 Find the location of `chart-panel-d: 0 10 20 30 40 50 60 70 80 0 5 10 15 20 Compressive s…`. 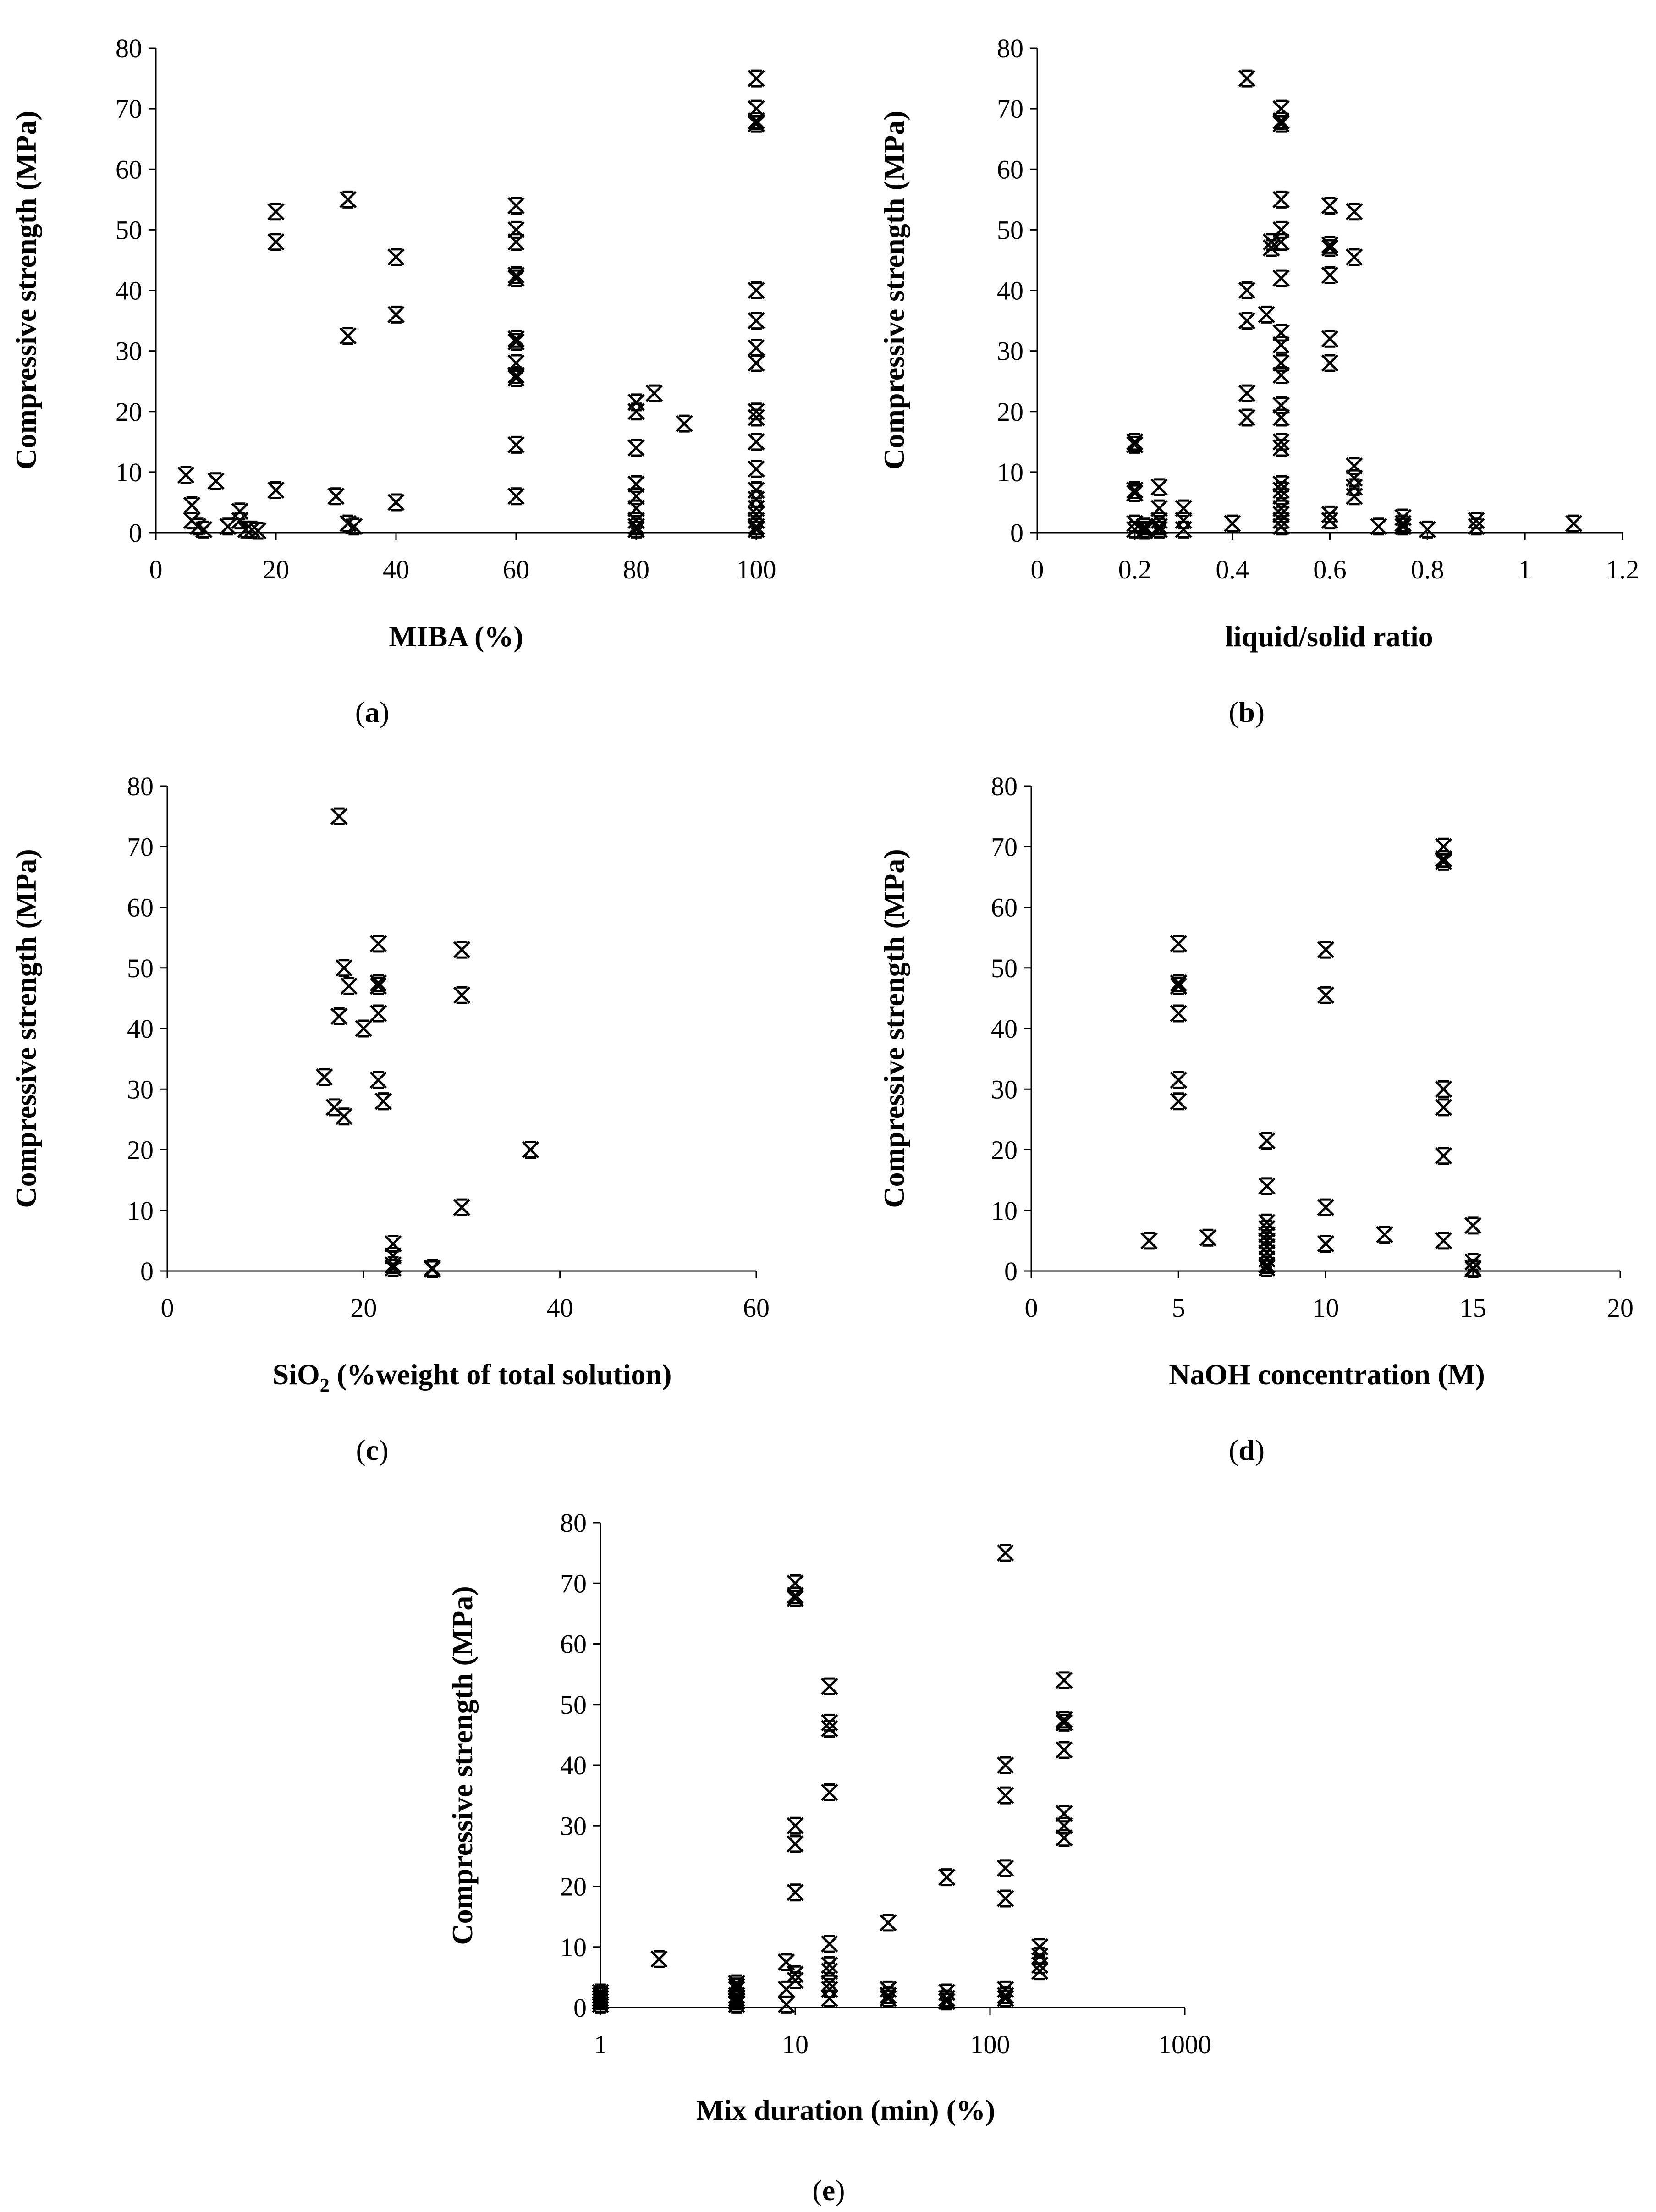

chart-panel-d: 0 10 20 30 40 50 60 70 80 0 5 10 15 20 Compressive s… is located at coordinates (1256, 1118).